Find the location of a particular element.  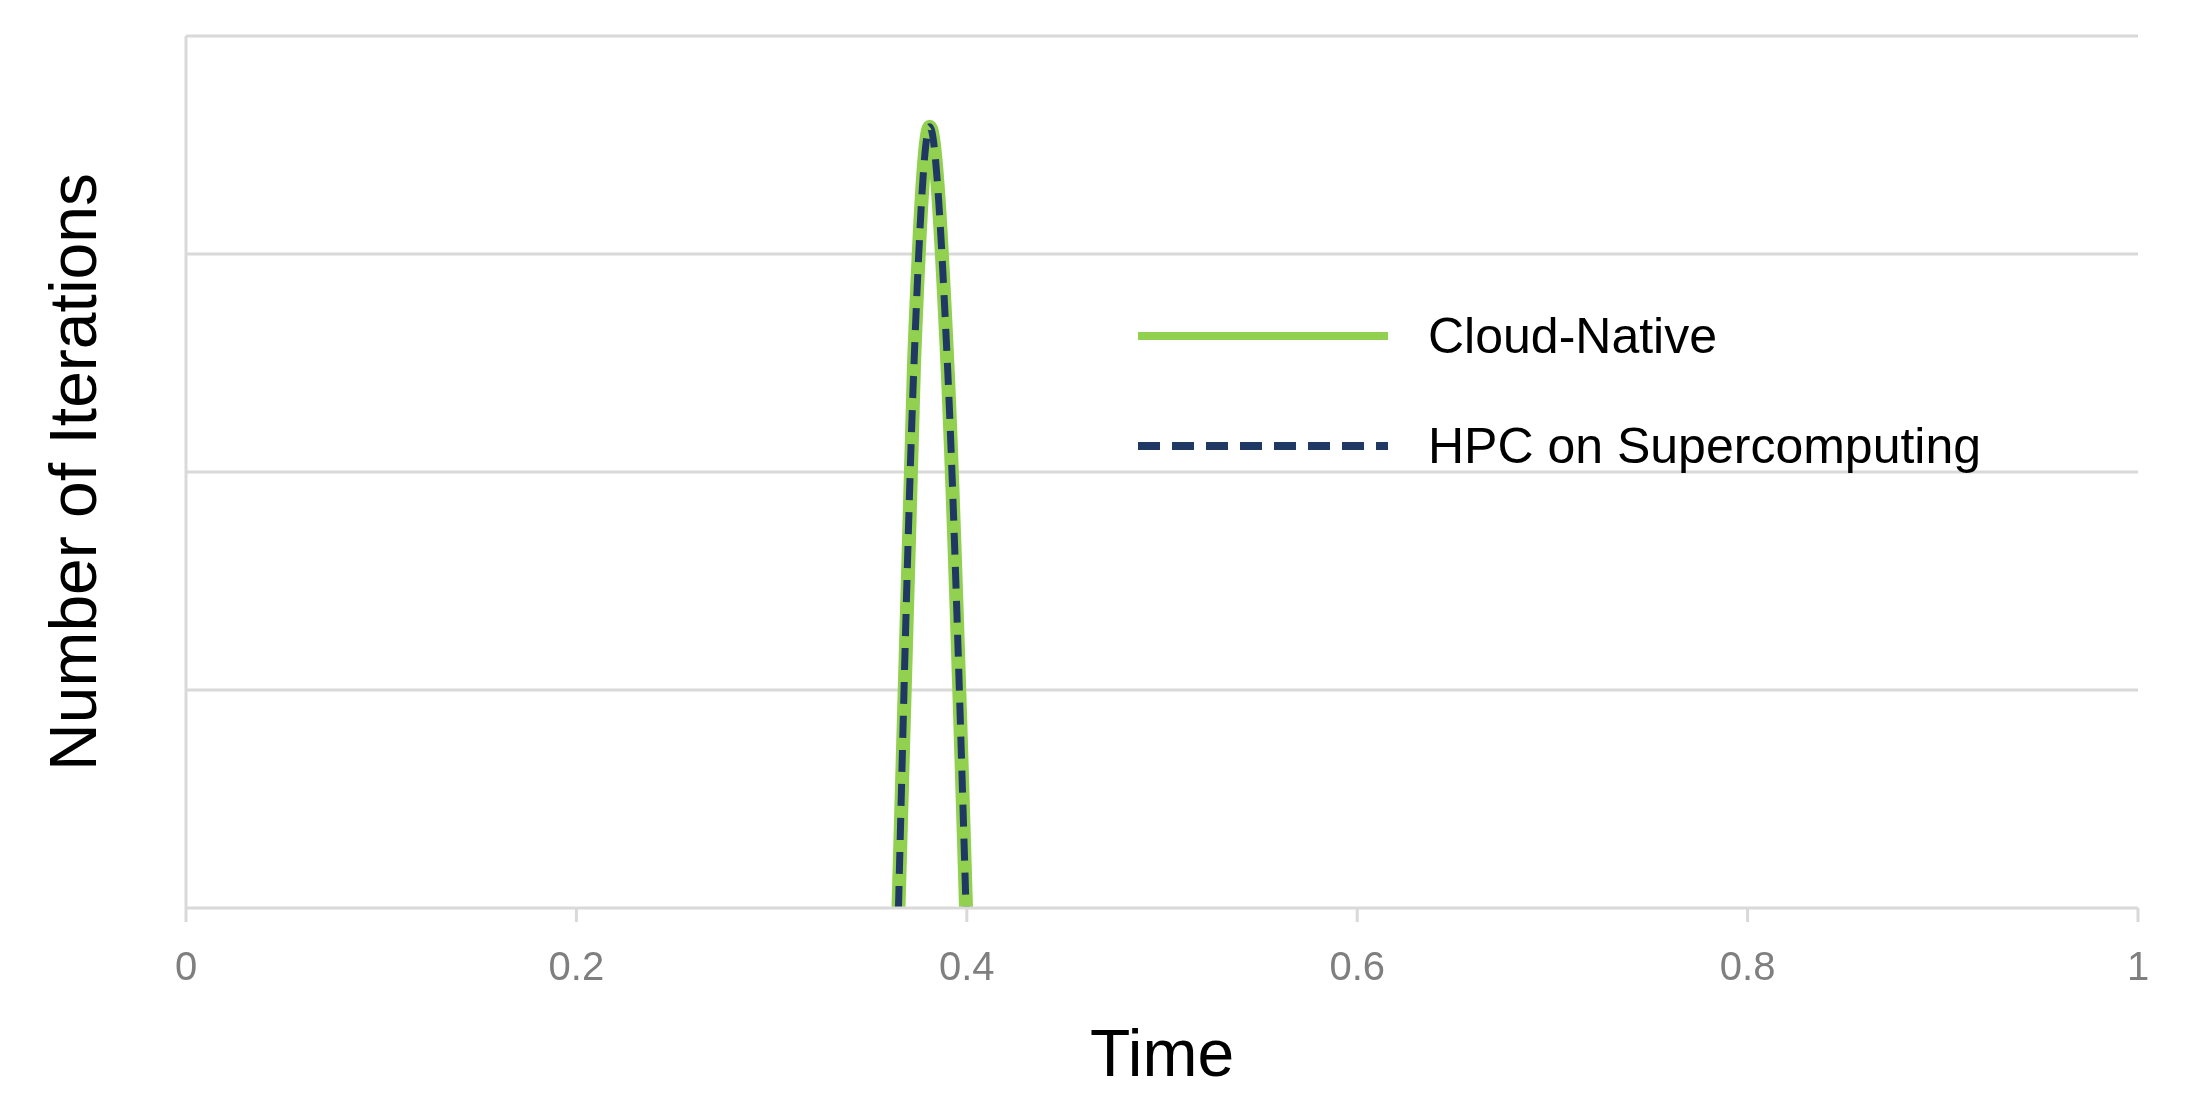

x-tick-label: 1 is located at coordinates (2138, 966).